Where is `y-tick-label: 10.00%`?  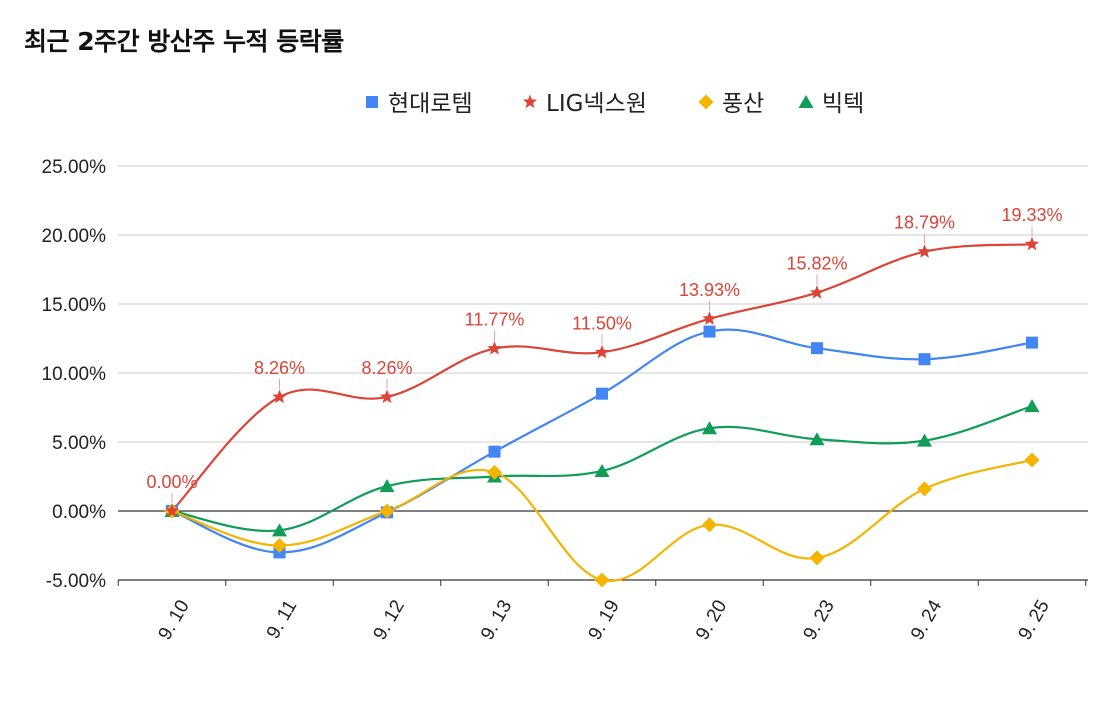
y-tick-label: 10.00% is located at coordinates (74, 374).